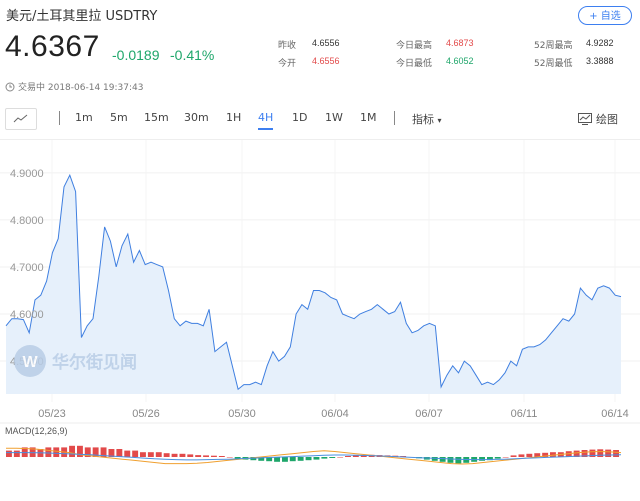  I want to click on period-tab-5m: 5m, so click(119, 117).